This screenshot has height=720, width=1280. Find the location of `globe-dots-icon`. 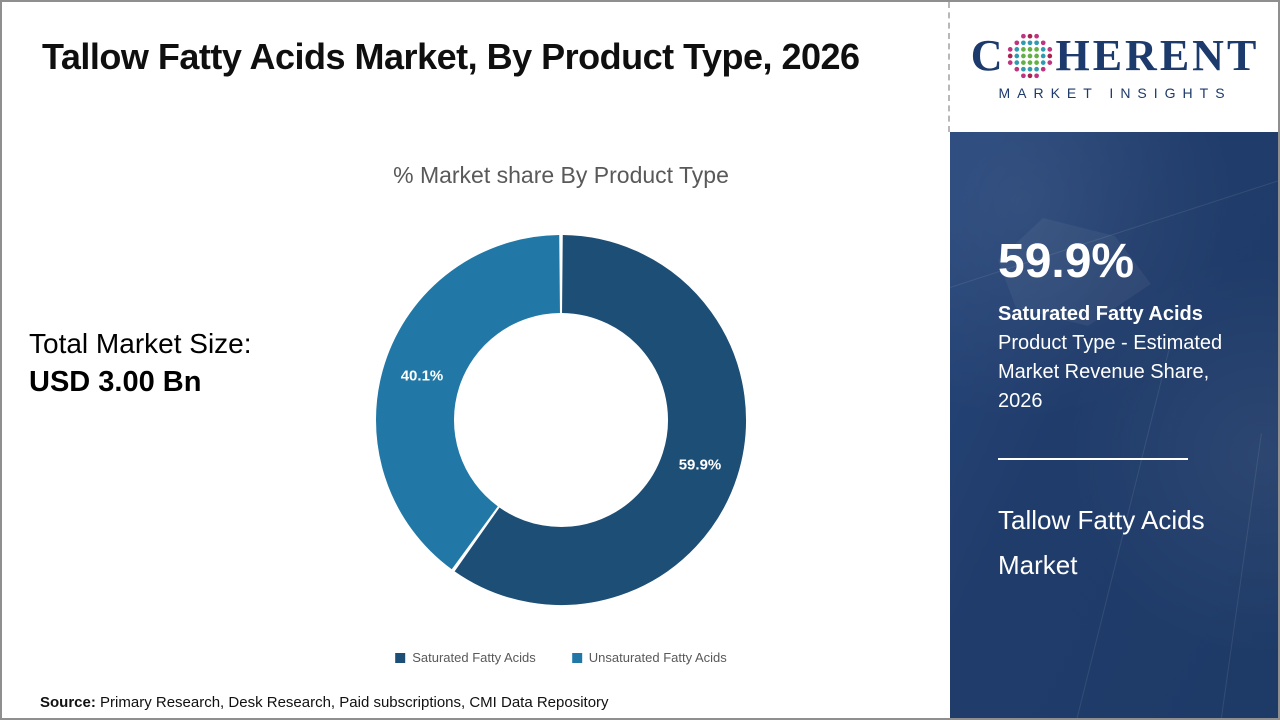

globe-dots-icon is located at coordinates (1030, 56).